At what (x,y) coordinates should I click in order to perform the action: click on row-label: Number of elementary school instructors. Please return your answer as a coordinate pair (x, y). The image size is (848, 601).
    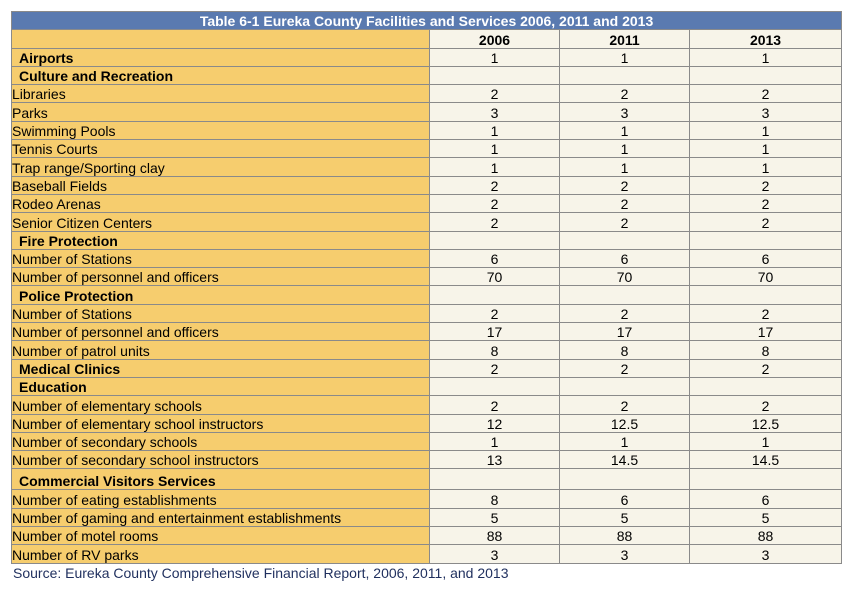
    Looking at the image, I should click on (220, 423).